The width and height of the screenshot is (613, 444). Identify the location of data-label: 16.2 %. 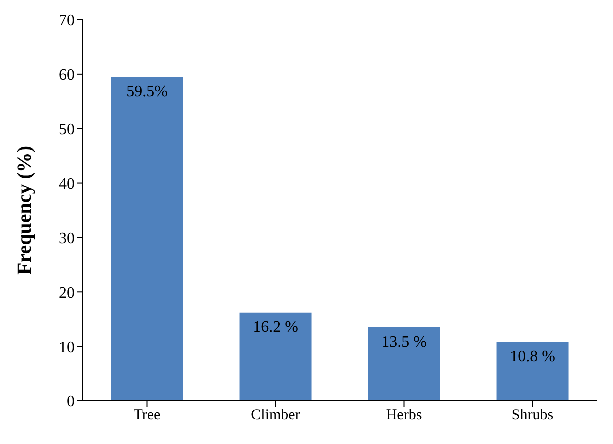
(275, 327).